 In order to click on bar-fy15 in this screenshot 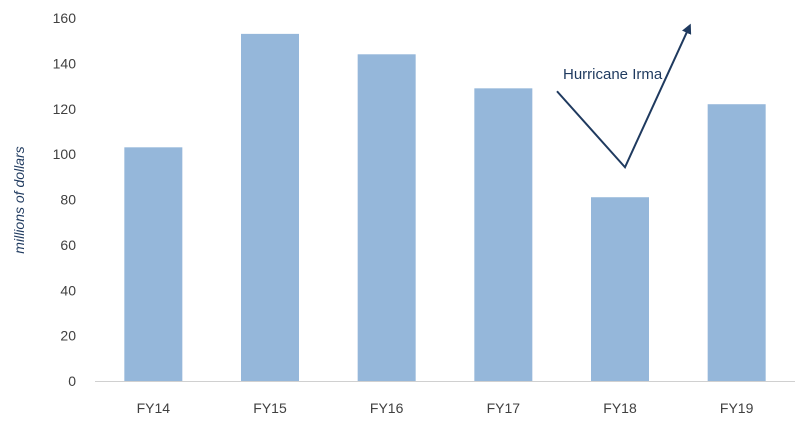, I will do `click(270, 207)`.